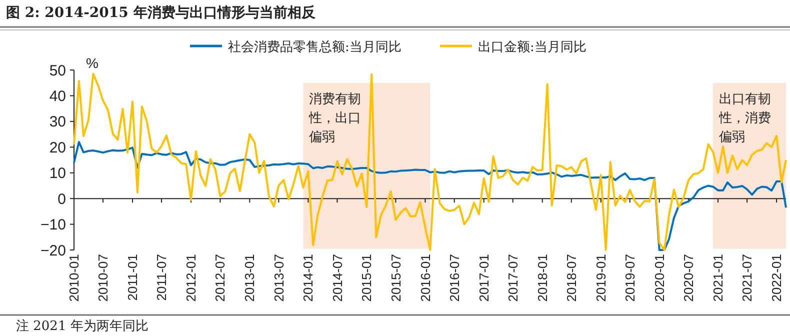  Describe the element at coordinates (396, 278) in the screenshot. I see `x-tick-label: 2015-07` at that location.